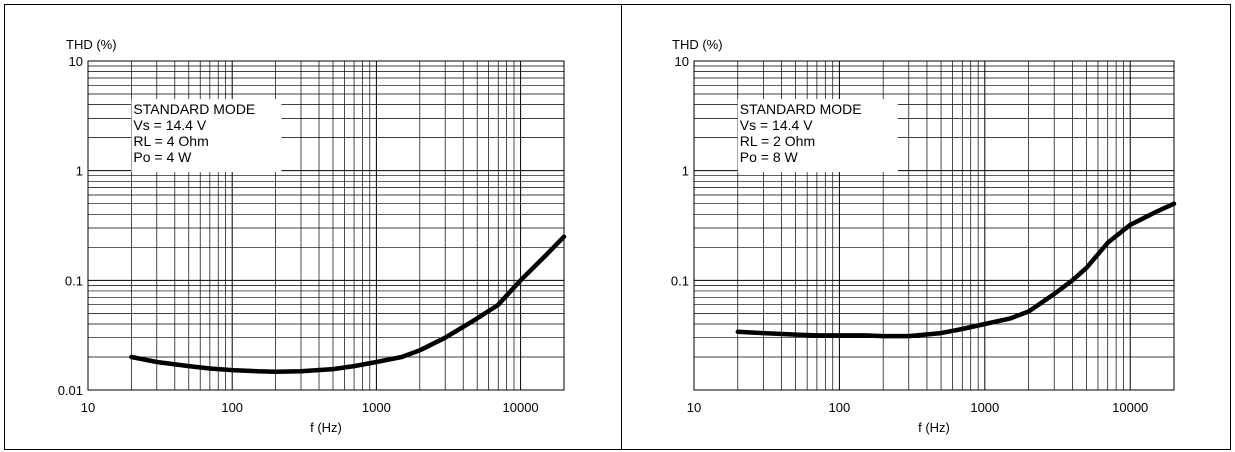 This screenshot has width=1235, height=452. What do you see at coordinates (70, 390) in the screenshot?
I see `y-tick-label: 0.01` at bounding box center [70, 390].